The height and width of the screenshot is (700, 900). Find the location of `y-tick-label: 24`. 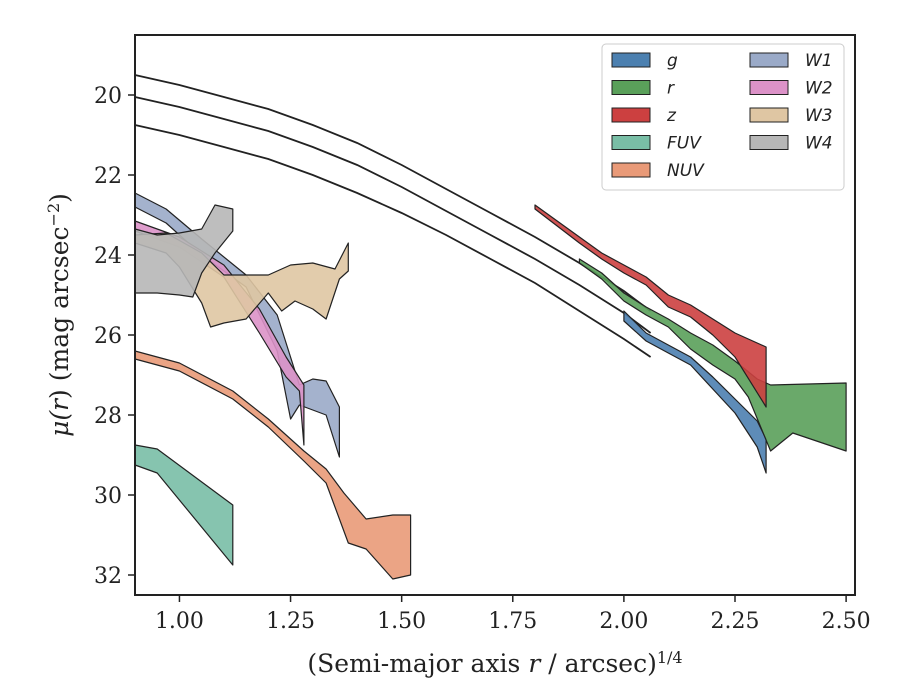

y-tick-label: 24 is located at coordinates (108, 256).